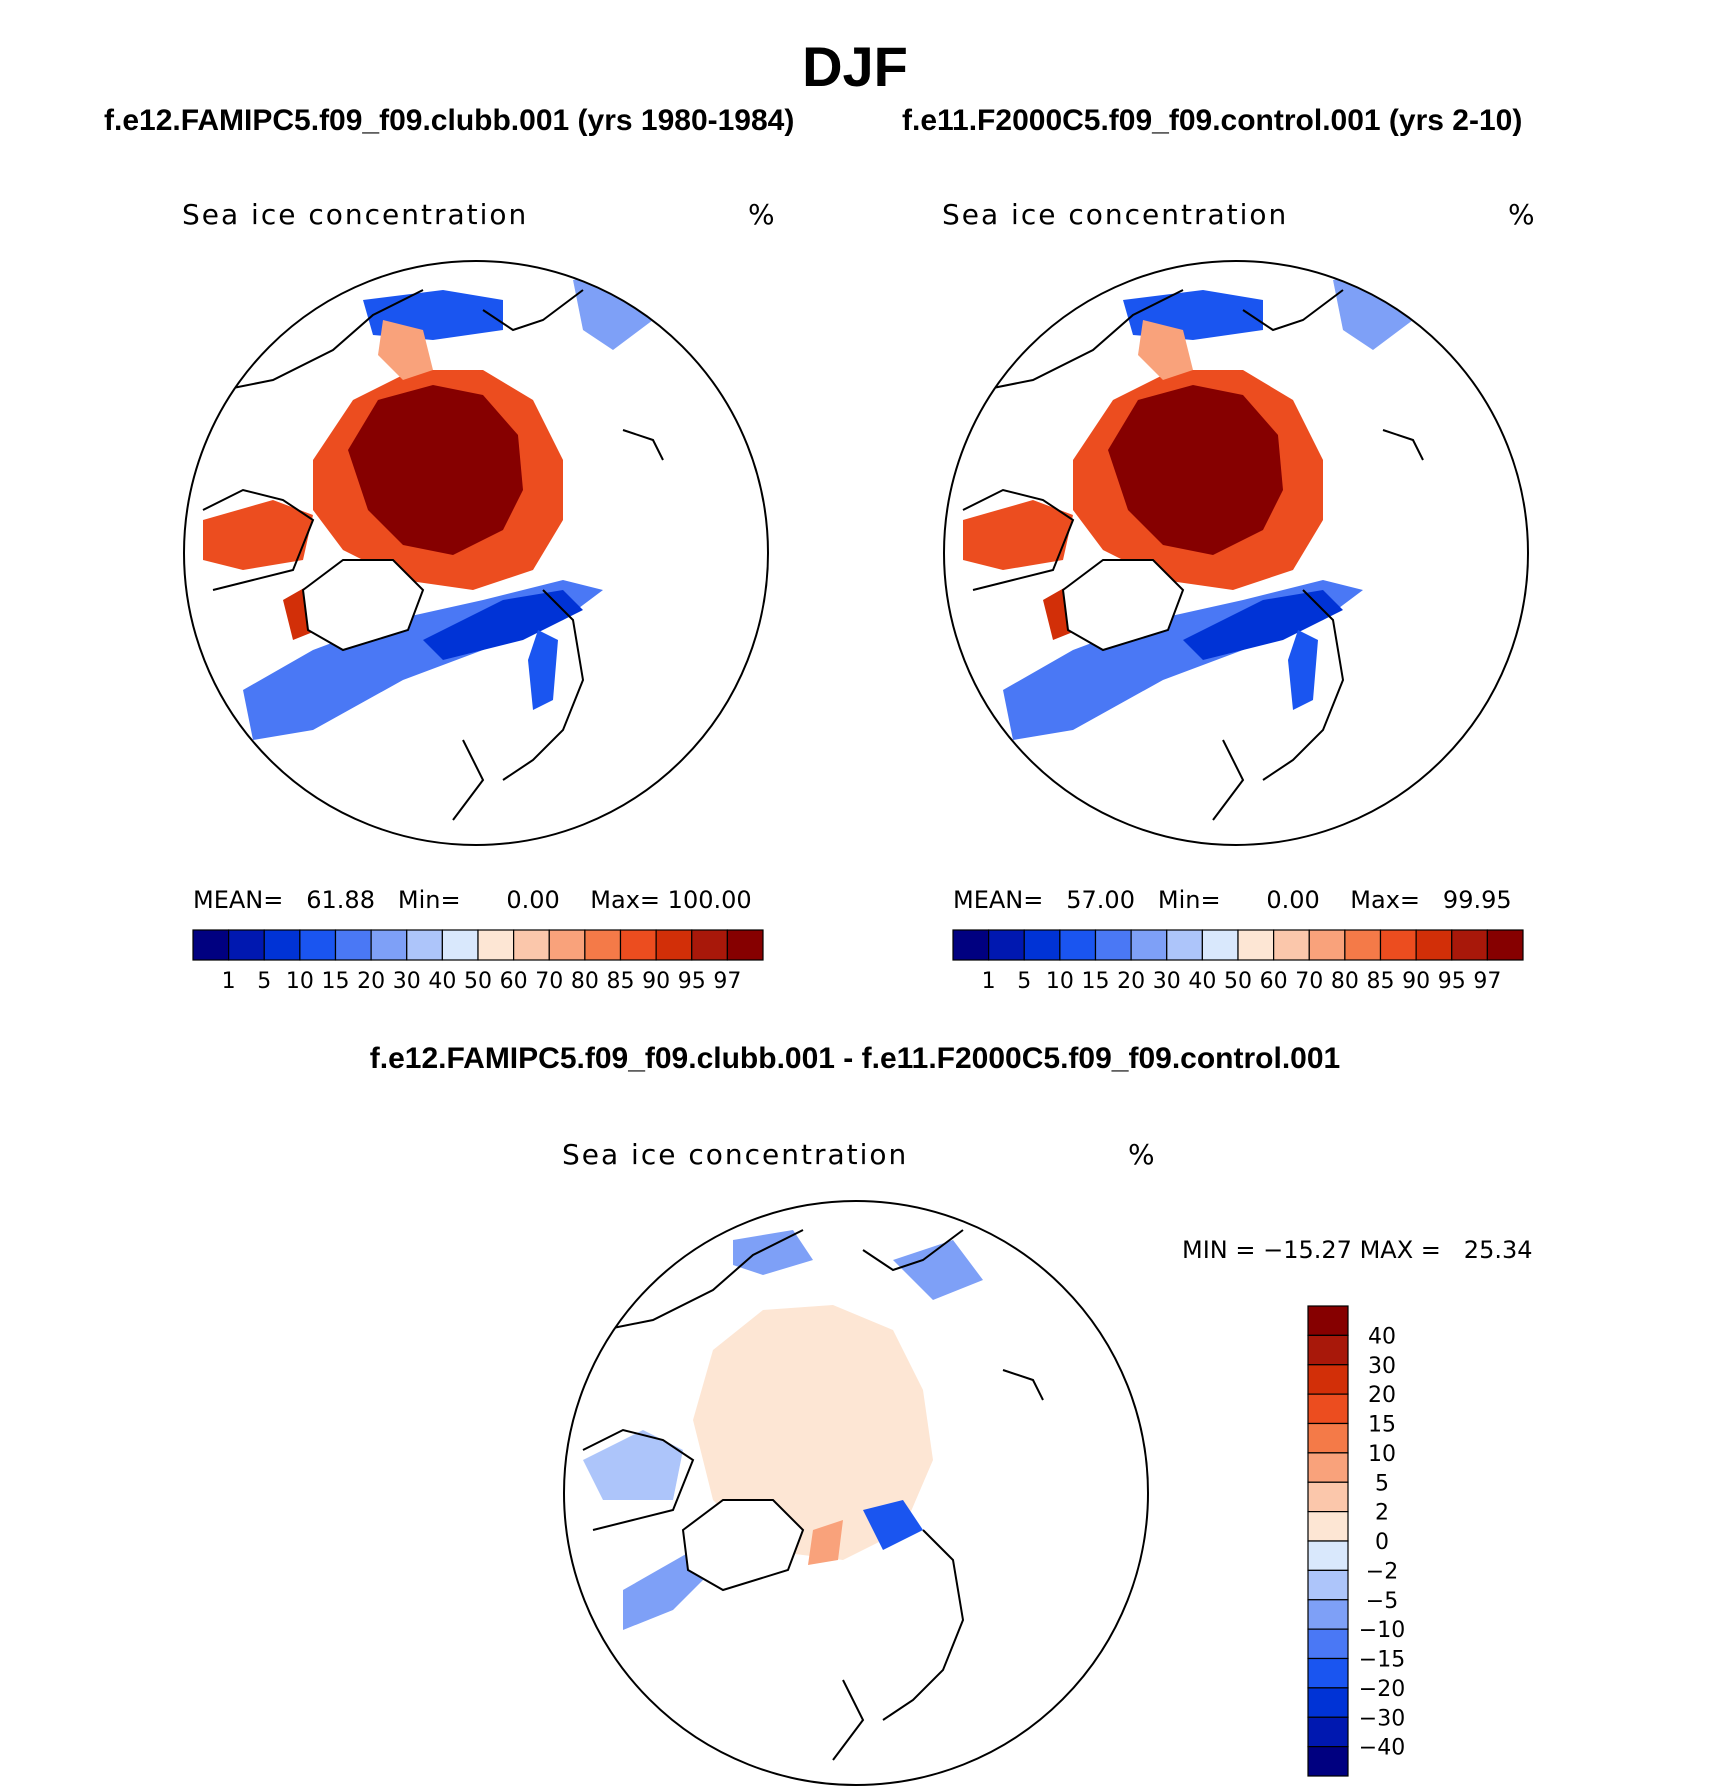  Describe the element at coordinates (585, 981) in the screenshot. I see `cbar1-tick-label: 80` at that location.